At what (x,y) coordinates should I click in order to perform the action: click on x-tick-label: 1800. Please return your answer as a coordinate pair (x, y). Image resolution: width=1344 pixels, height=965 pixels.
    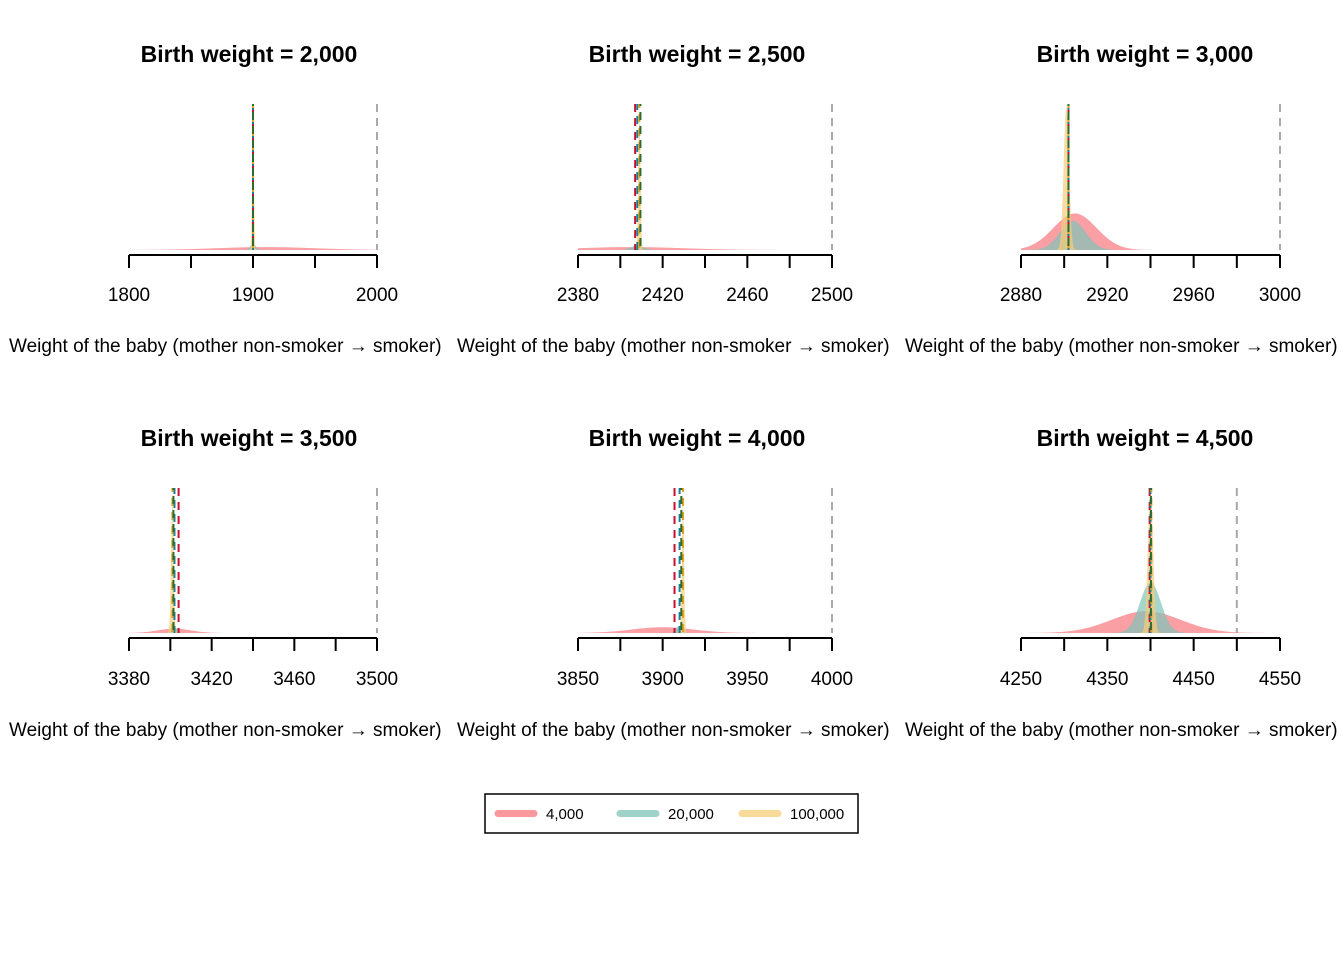
    Looking at the image, I should click on (129, 295).